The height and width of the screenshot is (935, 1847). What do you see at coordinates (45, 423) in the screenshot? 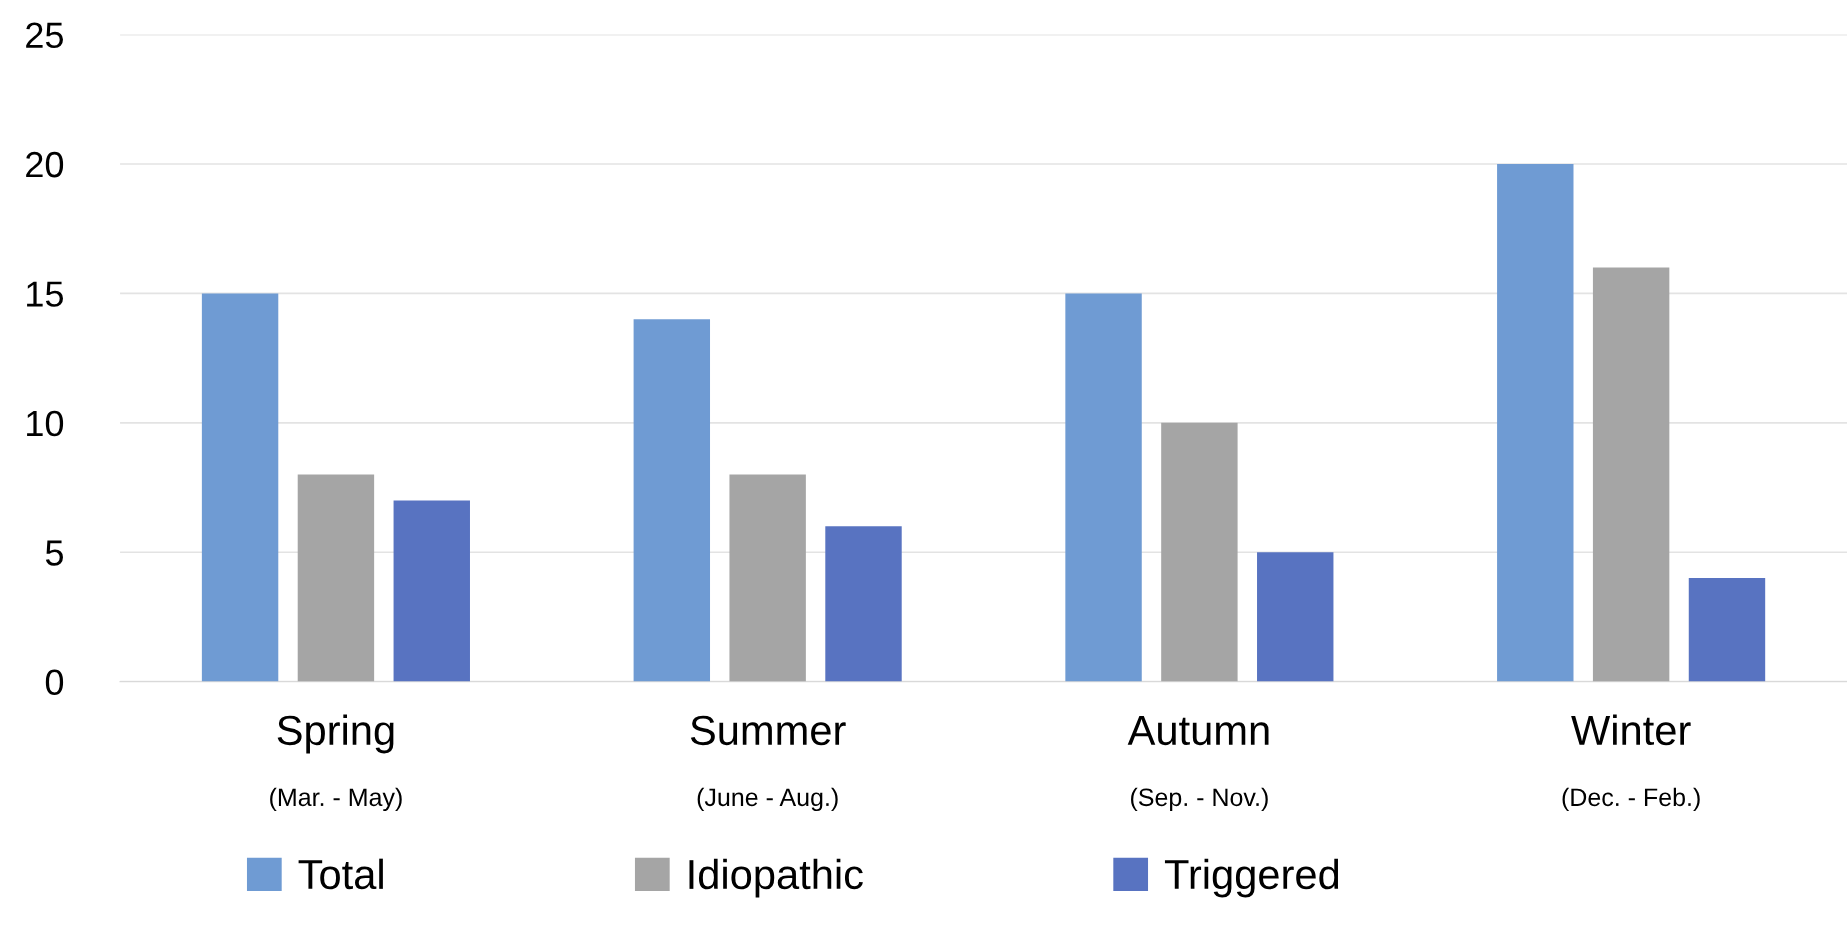
I see `y-tick-label: 10` at bounding box center [45, 423].